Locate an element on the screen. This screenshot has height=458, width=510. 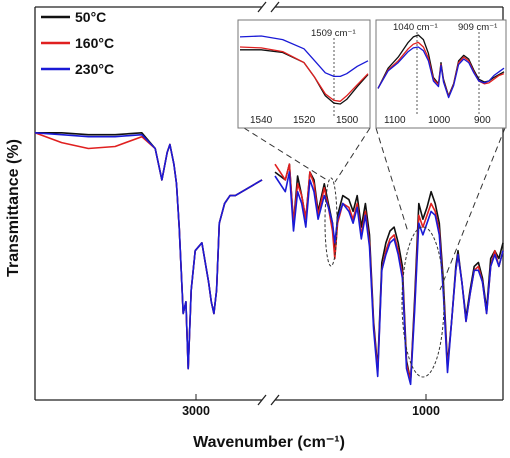
x-tick-label-3000: 3000 is located at coordinates (196, 411).